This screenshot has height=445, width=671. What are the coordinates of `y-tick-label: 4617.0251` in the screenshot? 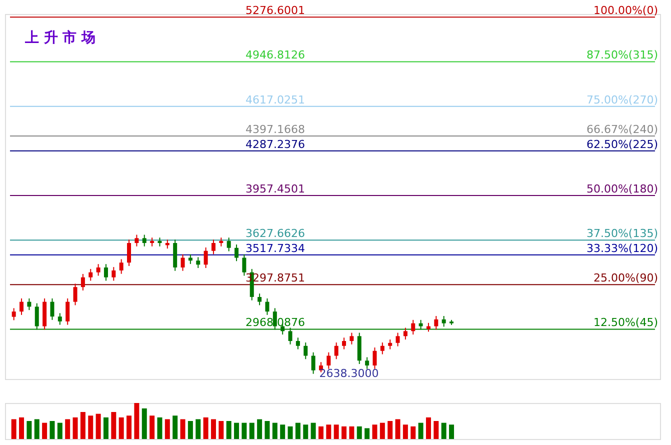 It's located at (275, 99).